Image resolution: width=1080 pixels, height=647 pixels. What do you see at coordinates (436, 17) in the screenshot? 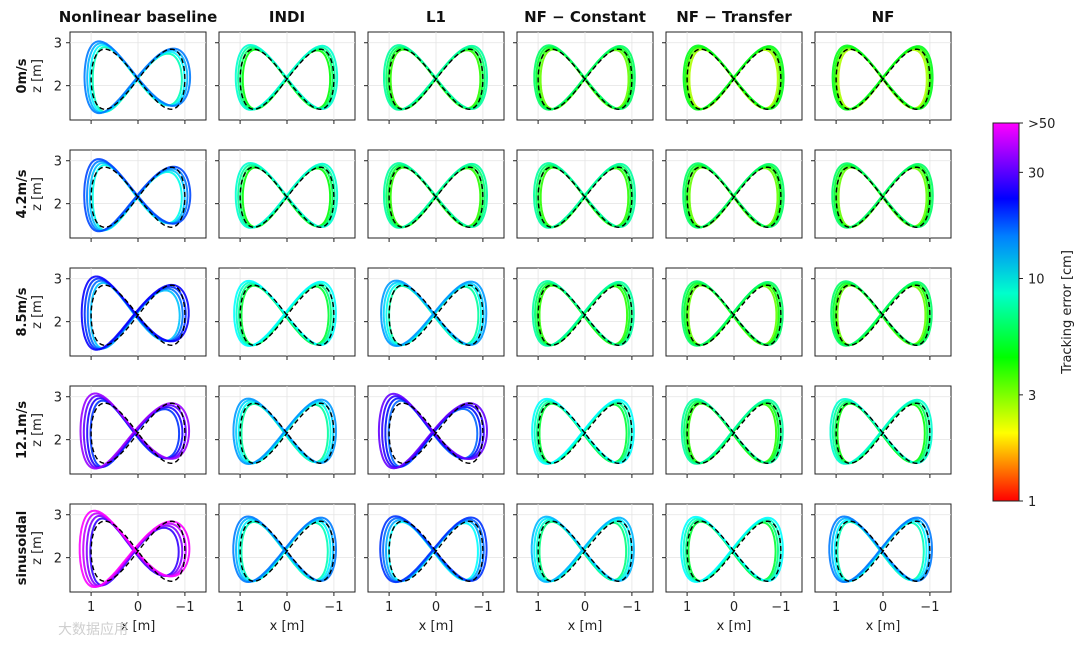
I see `column-title: L1` at bounding box center [436, 17].